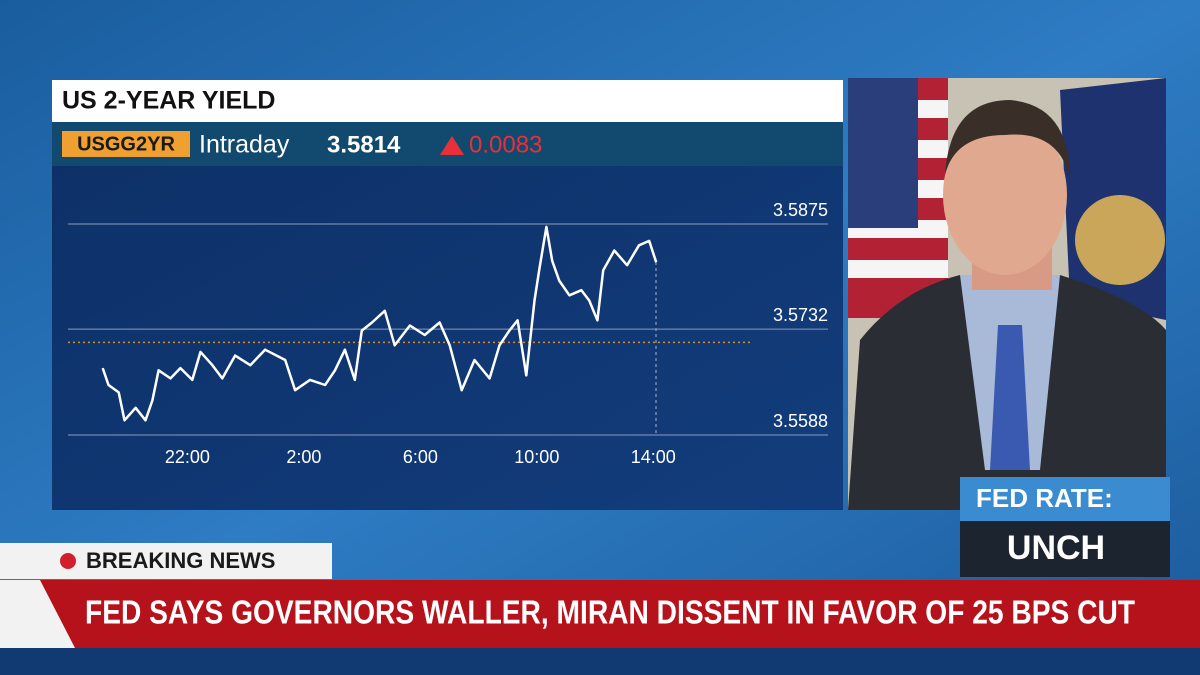 This screenshot has height=675, width=1200. Describe the element at coordinates (420, 457) in the screenshot. I see `x-tick-label: 6:00` at that location.